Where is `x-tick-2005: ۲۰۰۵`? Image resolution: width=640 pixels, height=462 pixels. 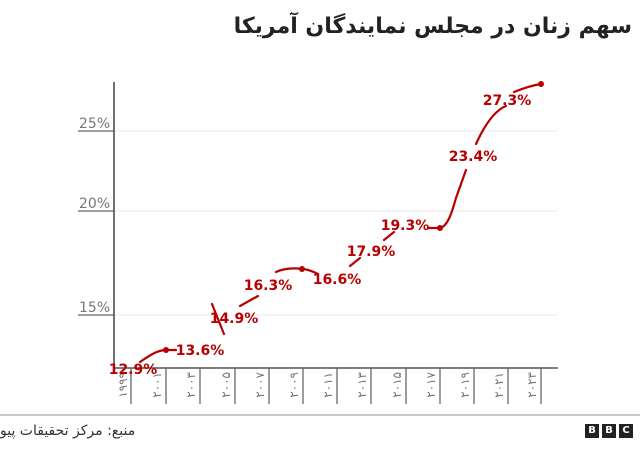 x-tick-2005: ۲۰۰۵ is located at coordinates (226, 385).